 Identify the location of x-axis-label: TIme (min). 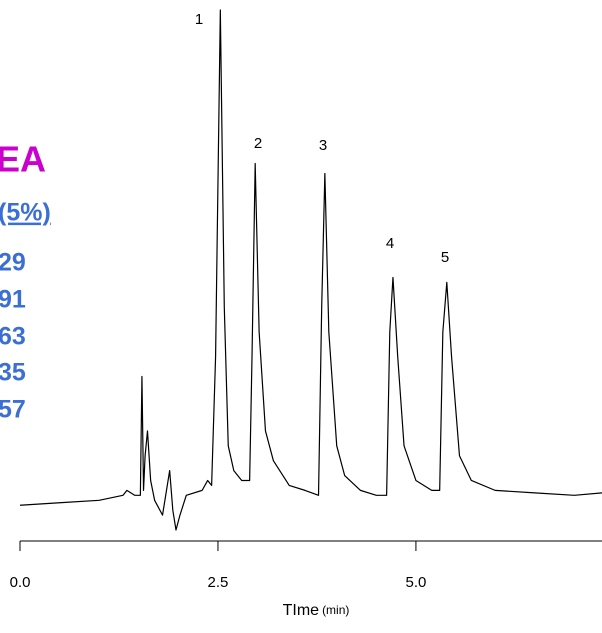
(316, 610).